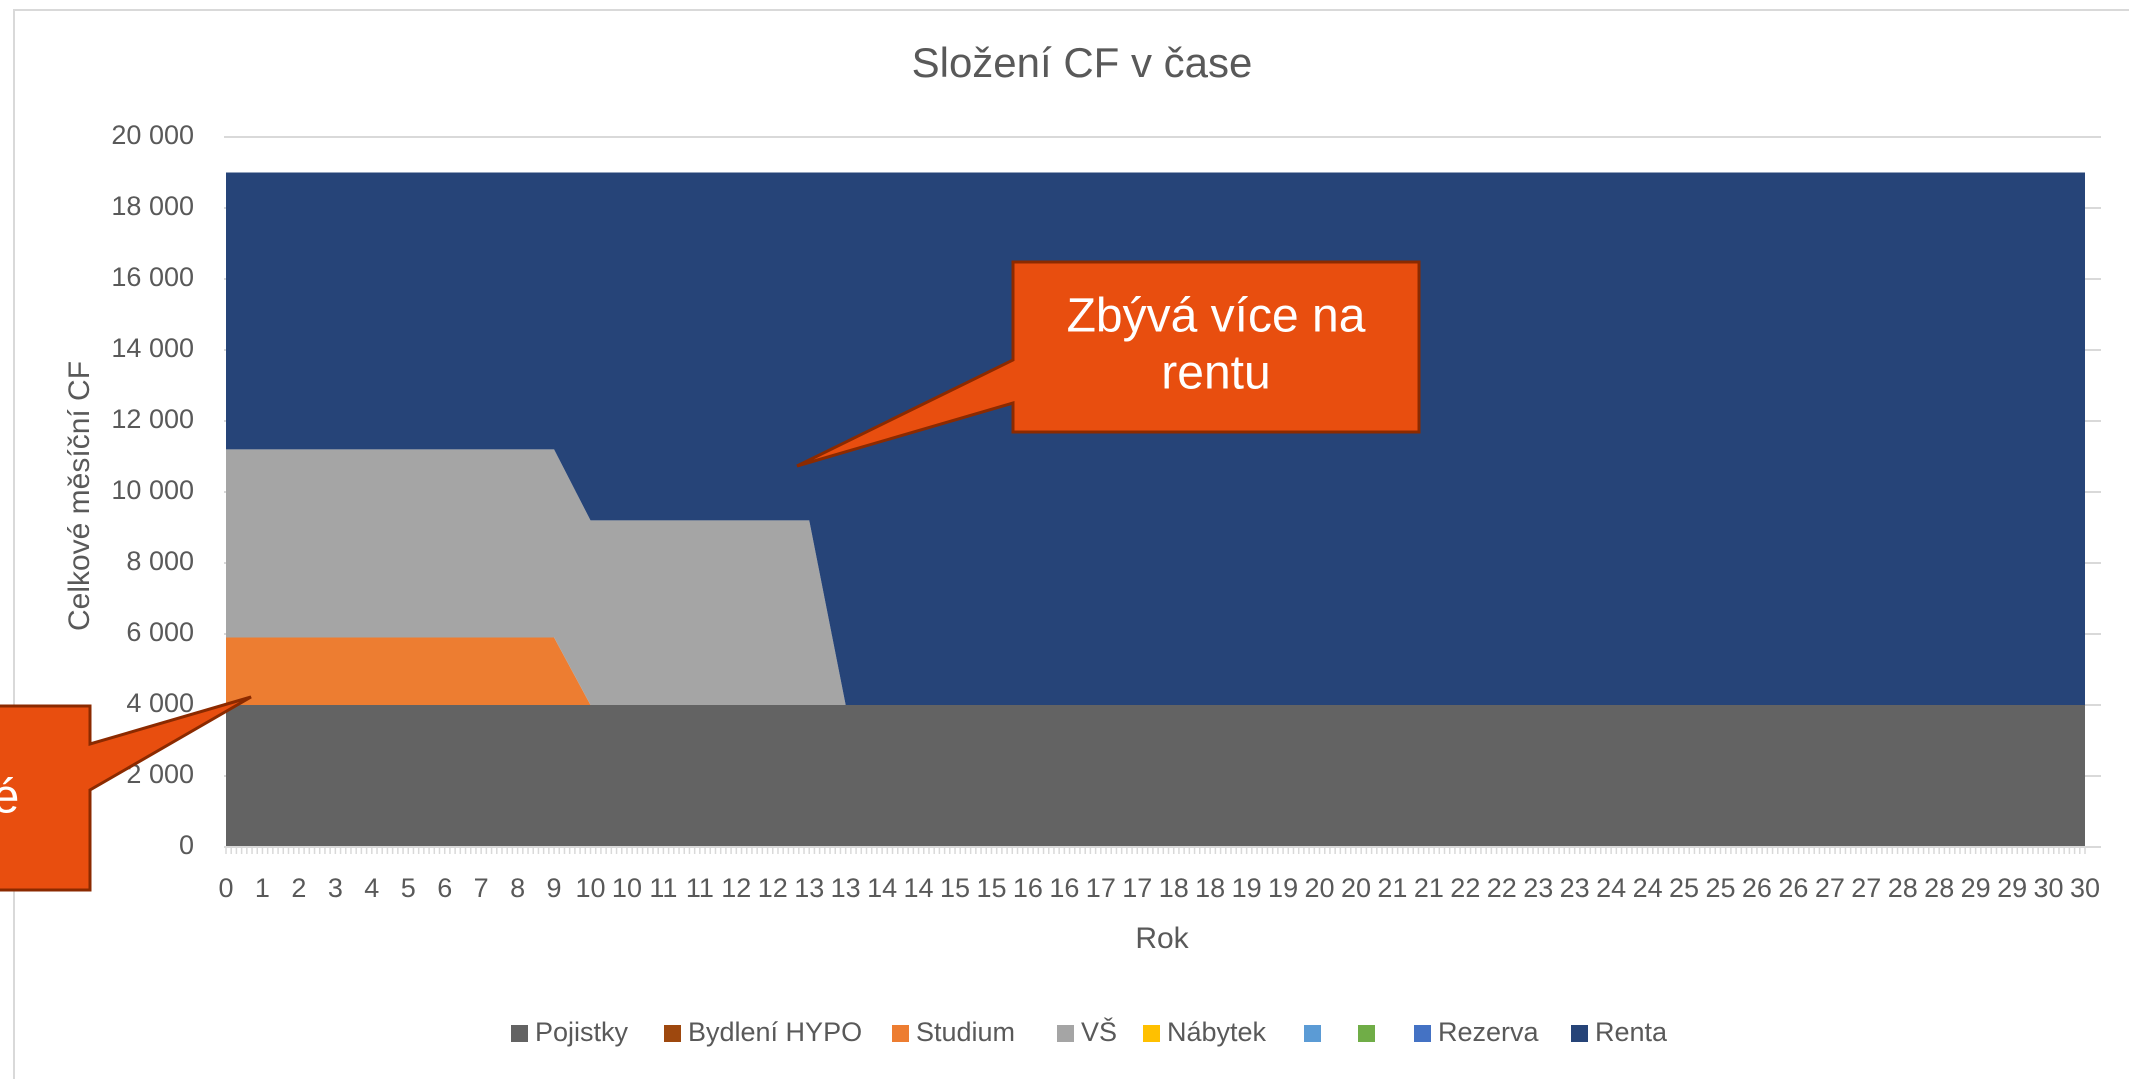 The width and height of the screenshot is (2129, 1079). What do you see at coordinates (160, 561) in the screenshot?
I see `y-tick-label: 8 000` at bounding box center [160, 561].